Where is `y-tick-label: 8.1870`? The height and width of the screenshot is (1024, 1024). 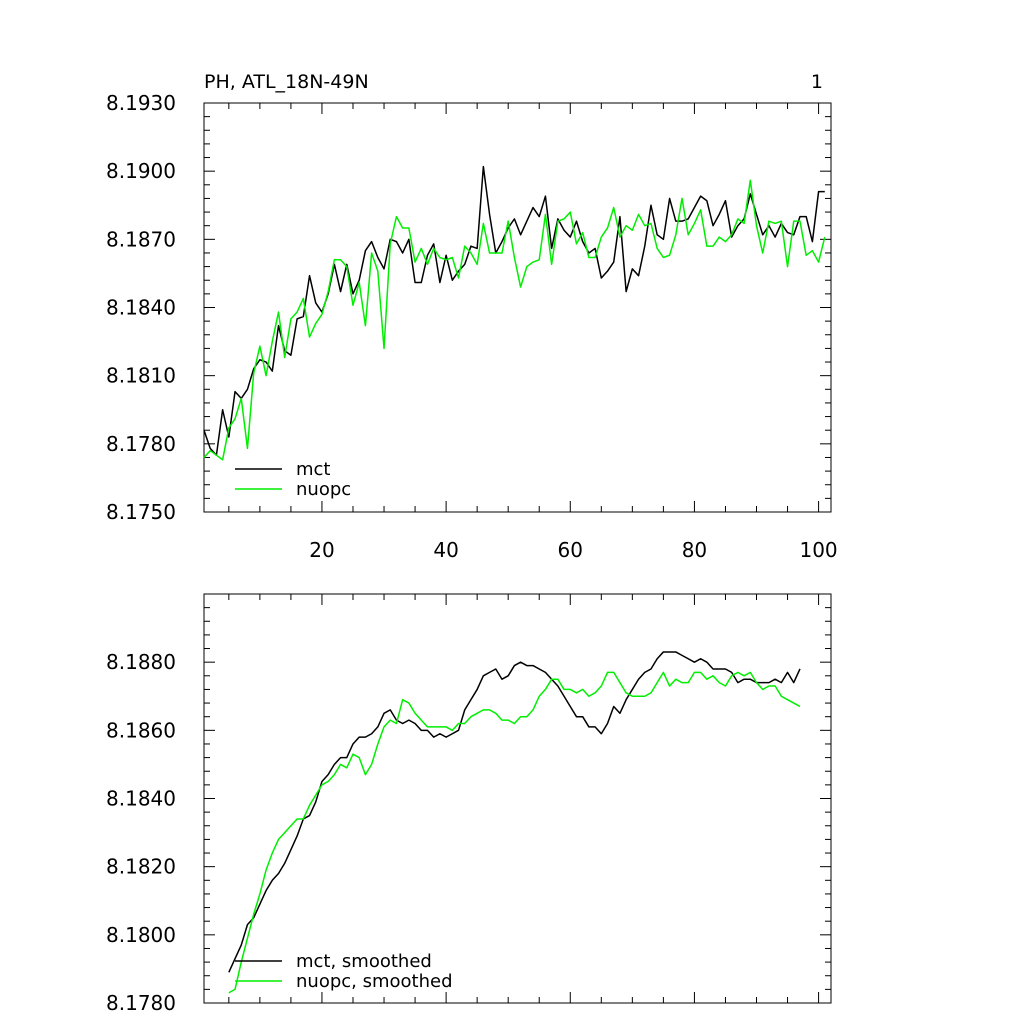
y-tick-label: 8.1870 is located at coordinates (141, 239).